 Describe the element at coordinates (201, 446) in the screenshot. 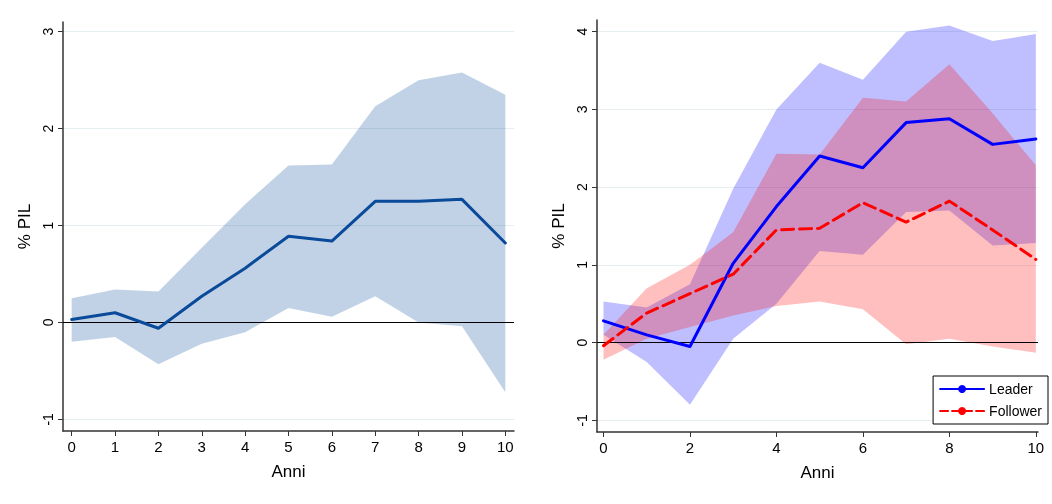

I see `x-tick-label: 3` at that location.